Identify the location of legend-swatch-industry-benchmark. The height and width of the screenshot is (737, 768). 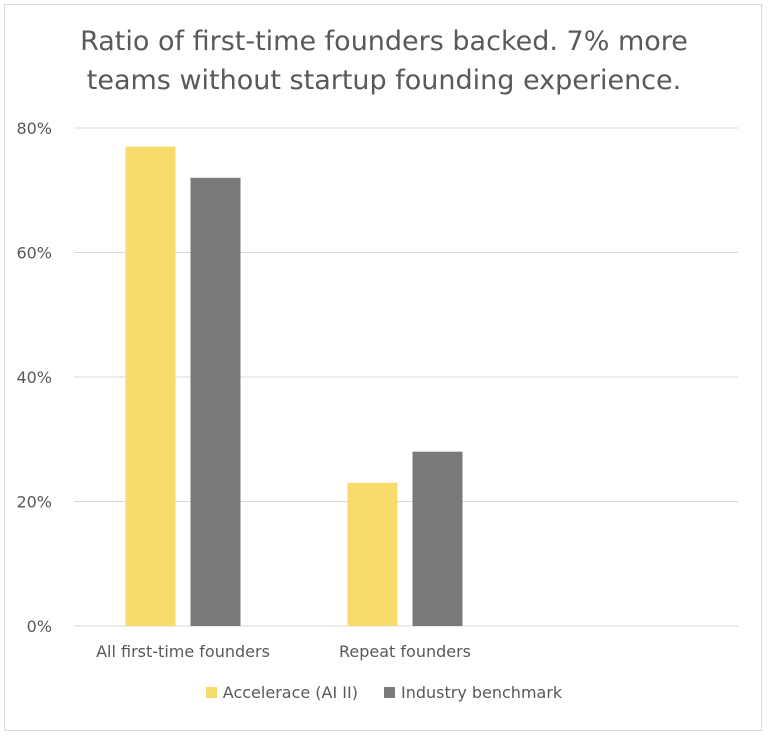
(389, 692).